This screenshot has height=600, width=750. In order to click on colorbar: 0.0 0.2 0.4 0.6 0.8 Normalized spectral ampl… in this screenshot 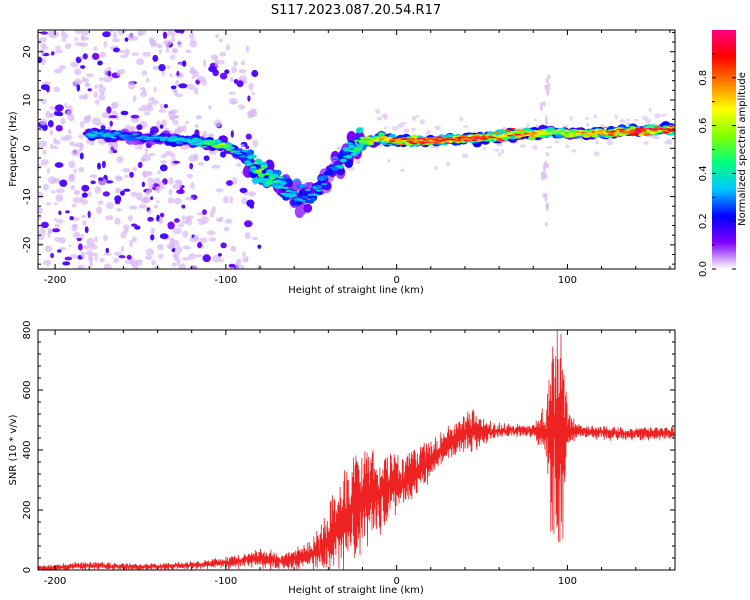, I will do `click(723, 153)`.